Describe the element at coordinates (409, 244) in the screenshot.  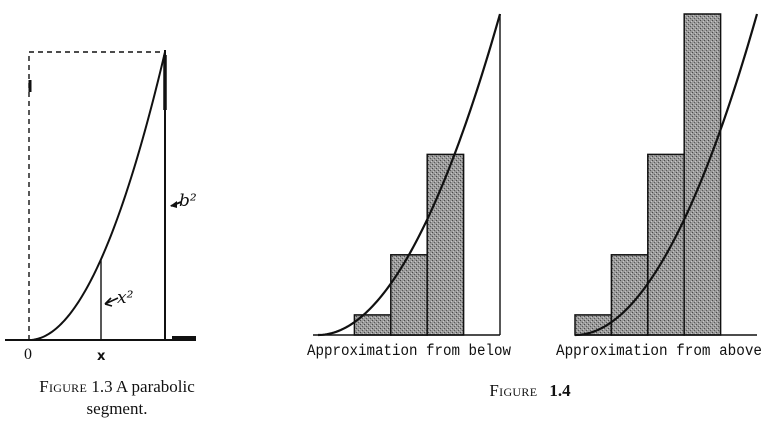
I see `below-rectangles` at that location.